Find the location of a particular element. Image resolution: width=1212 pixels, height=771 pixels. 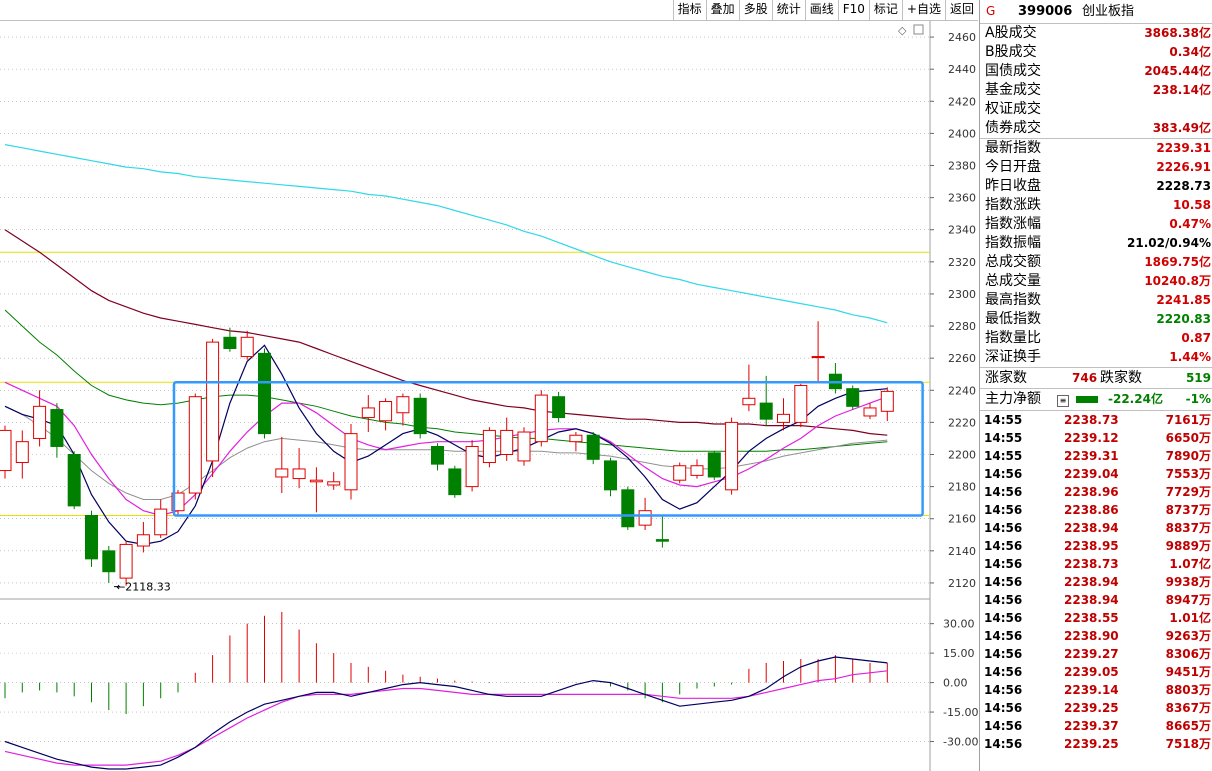

volume-stat-value: 3868.38亿 is located at coordinates (1177, 33).